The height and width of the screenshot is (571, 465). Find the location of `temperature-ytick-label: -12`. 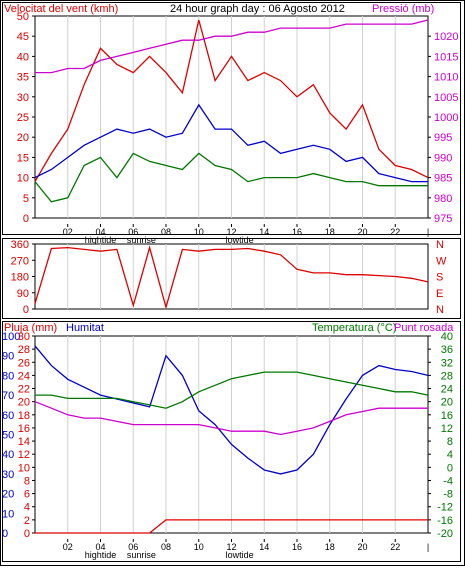

temperature-ytick-label: -12 is located at coordinates (445, 508).